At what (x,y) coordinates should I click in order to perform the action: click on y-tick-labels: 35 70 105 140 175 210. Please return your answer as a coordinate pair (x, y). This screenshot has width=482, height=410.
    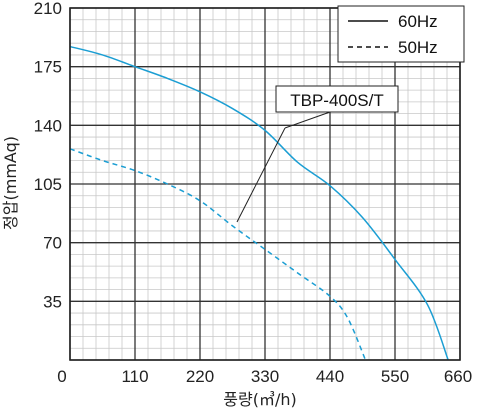
    Looking at the image, I should click on (48, 155).